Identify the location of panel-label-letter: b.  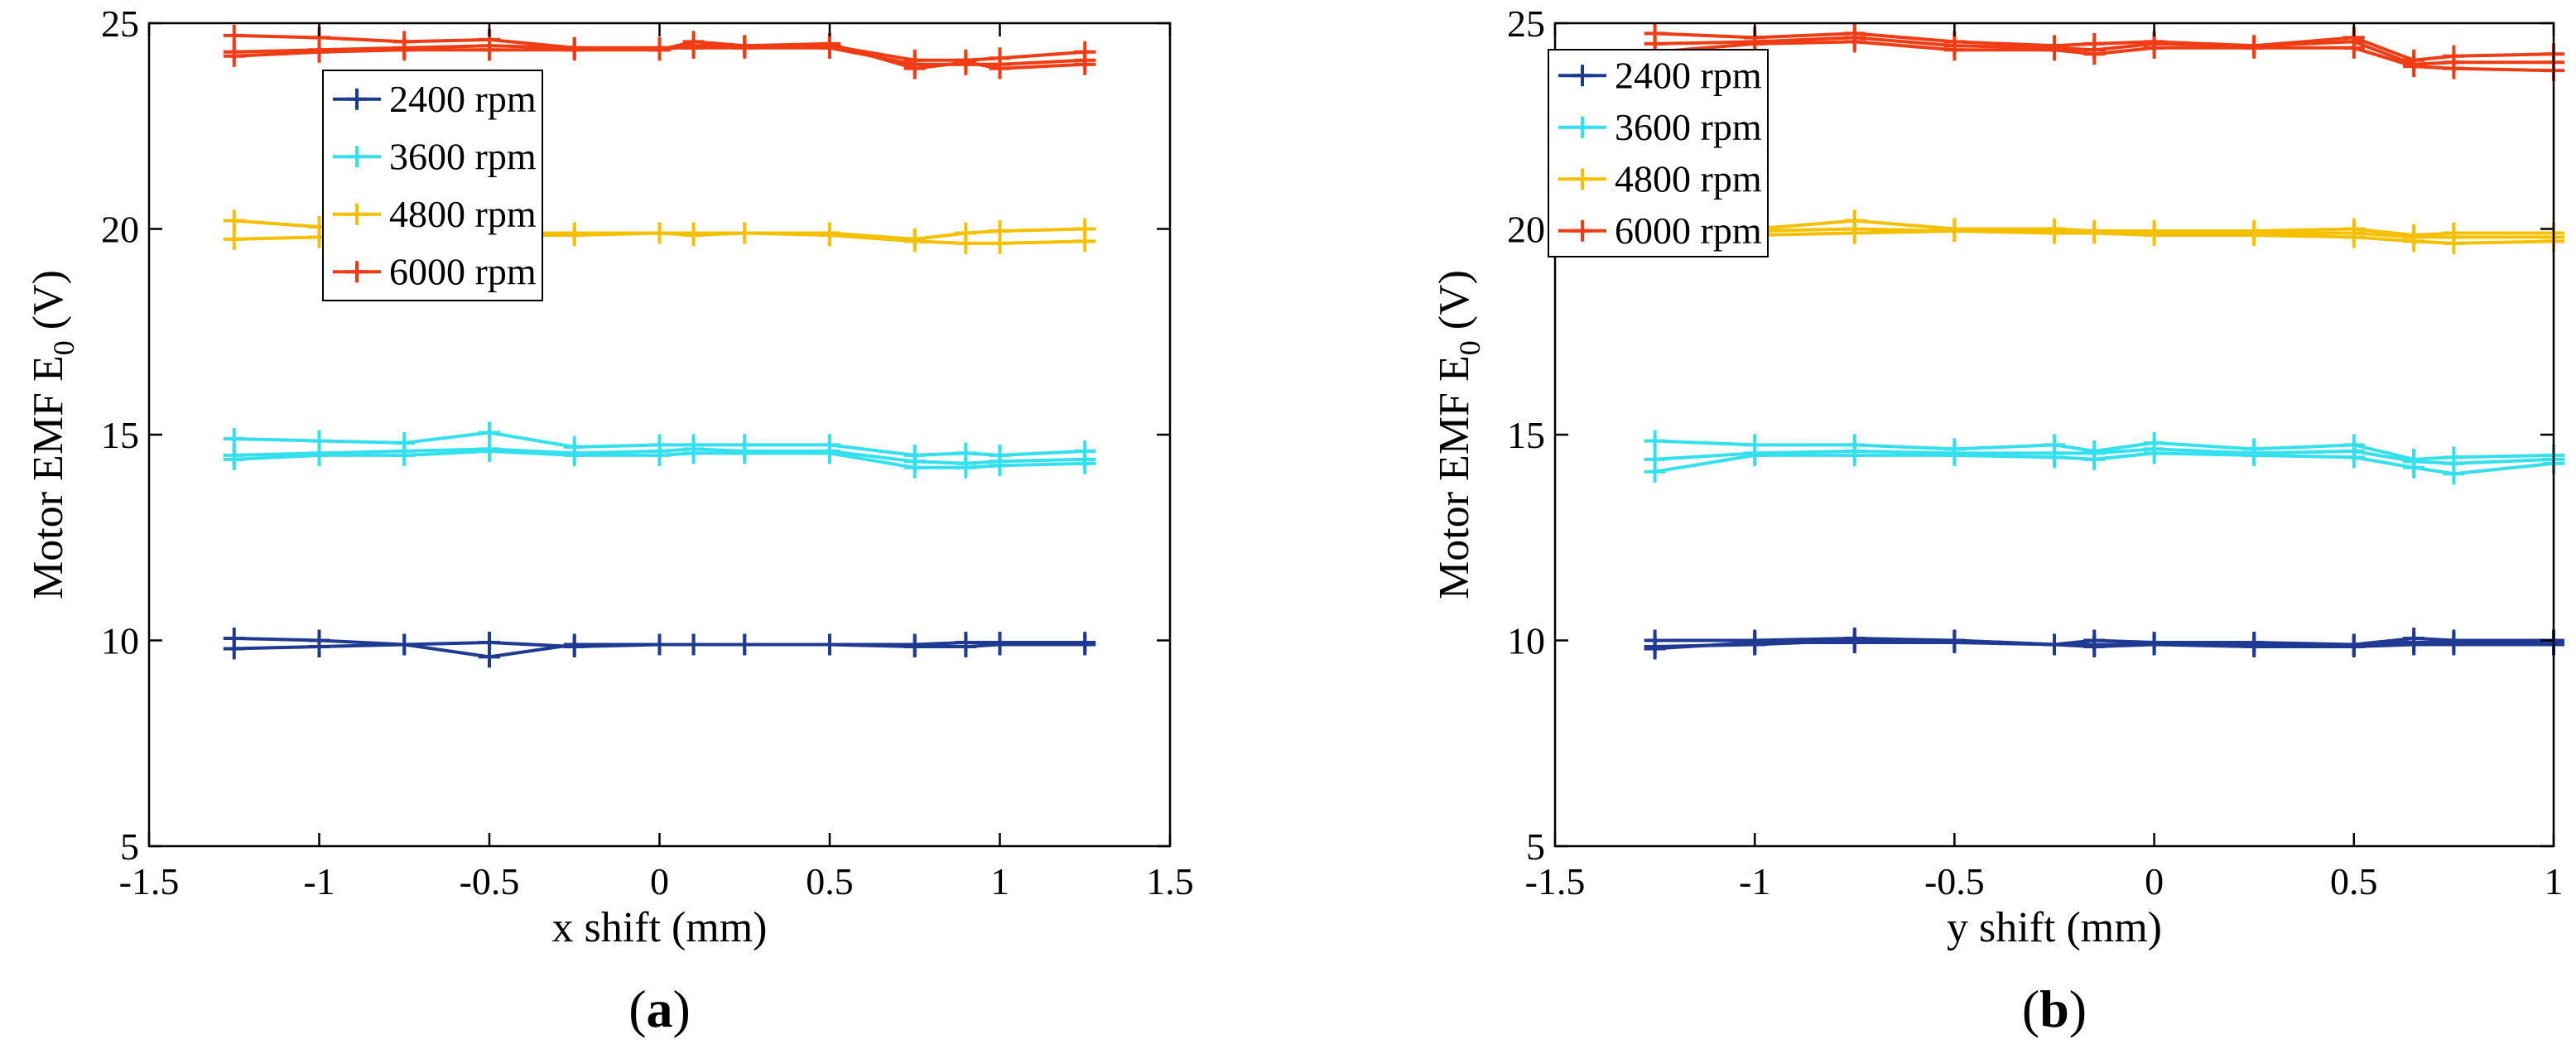
(2054, 1009).